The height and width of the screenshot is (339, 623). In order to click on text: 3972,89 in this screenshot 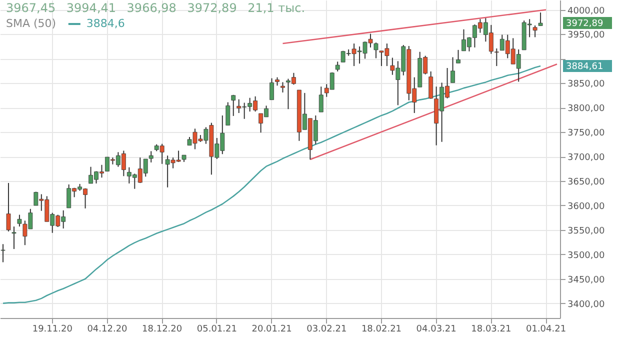, I will do `click(585, 24)`.